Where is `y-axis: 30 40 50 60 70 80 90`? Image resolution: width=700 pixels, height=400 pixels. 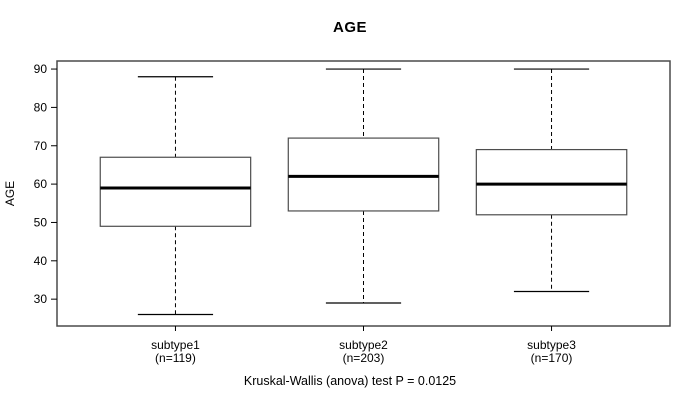 y-axis: 30 40 50 60 70 80 90 is located at coordinates (45, 184).